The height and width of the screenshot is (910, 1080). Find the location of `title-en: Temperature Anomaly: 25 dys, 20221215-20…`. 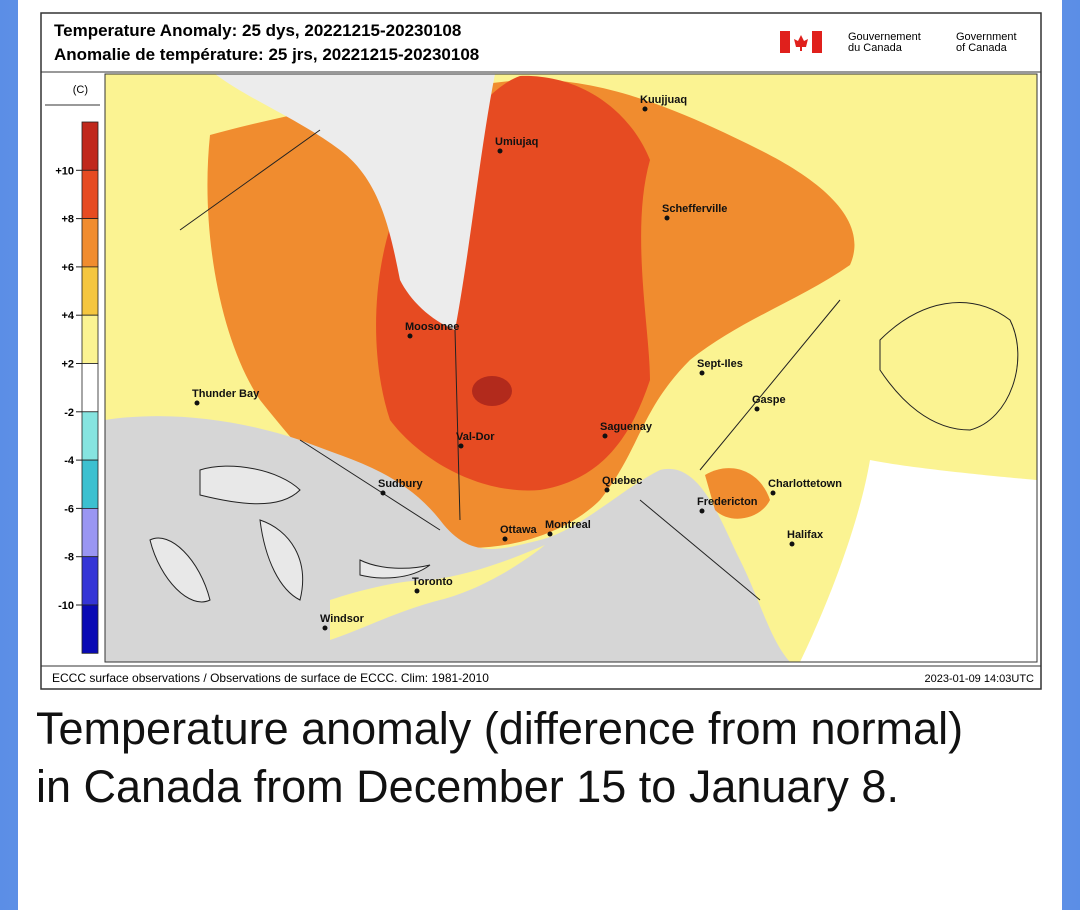

title-en: Temperature Anomaly: 25 dys, 20221215-20… is located at coordinates (257, 30).